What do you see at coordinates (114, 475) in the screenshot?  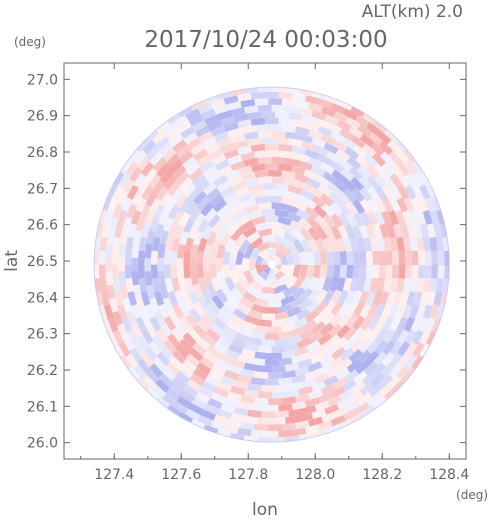 I see `x-tick-label: 127.4` at bounding box center [114, 475].